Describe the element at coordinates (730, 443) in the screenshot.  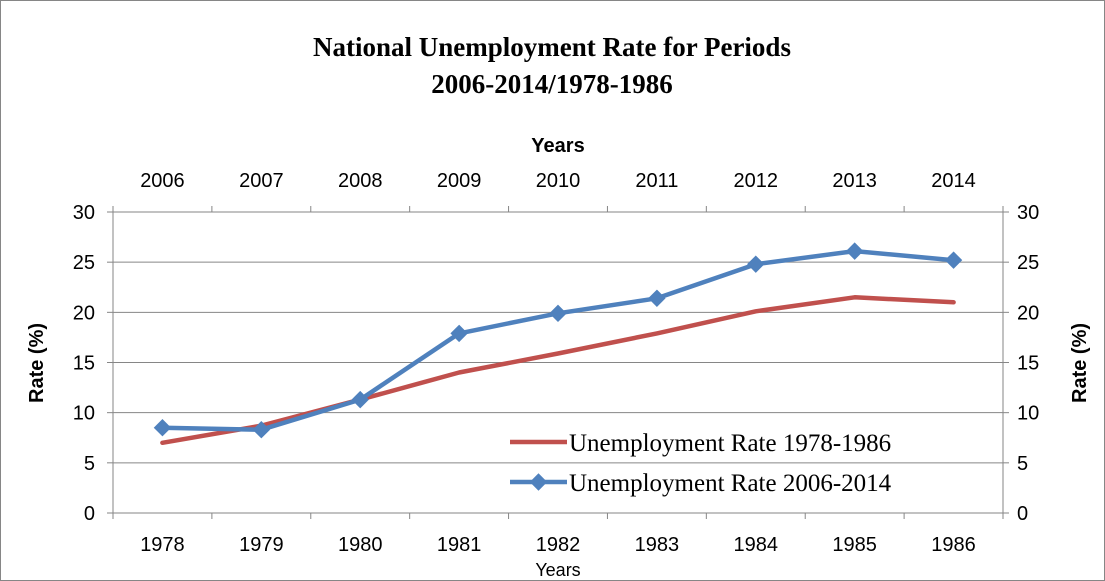
I see `legend-label: Unemployment Rate 1978-1986` at that location.